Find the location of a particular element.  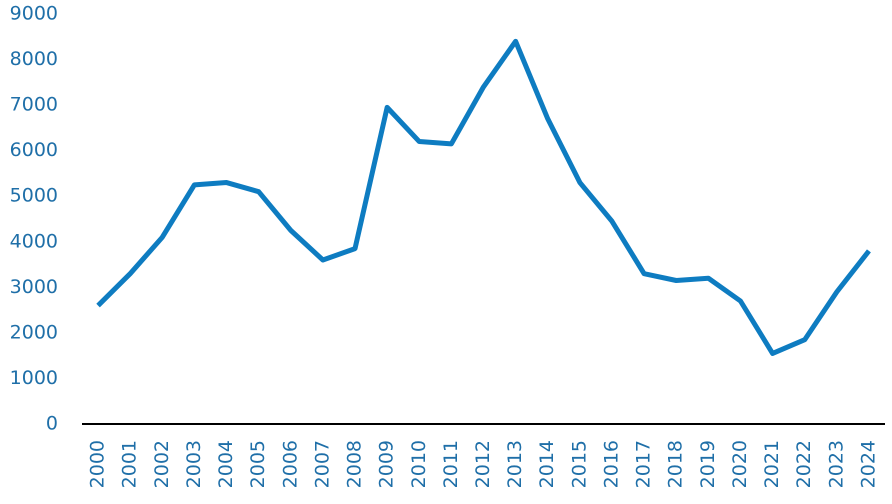

x-tick-label: 2015 is located at coordinates (579, 464).